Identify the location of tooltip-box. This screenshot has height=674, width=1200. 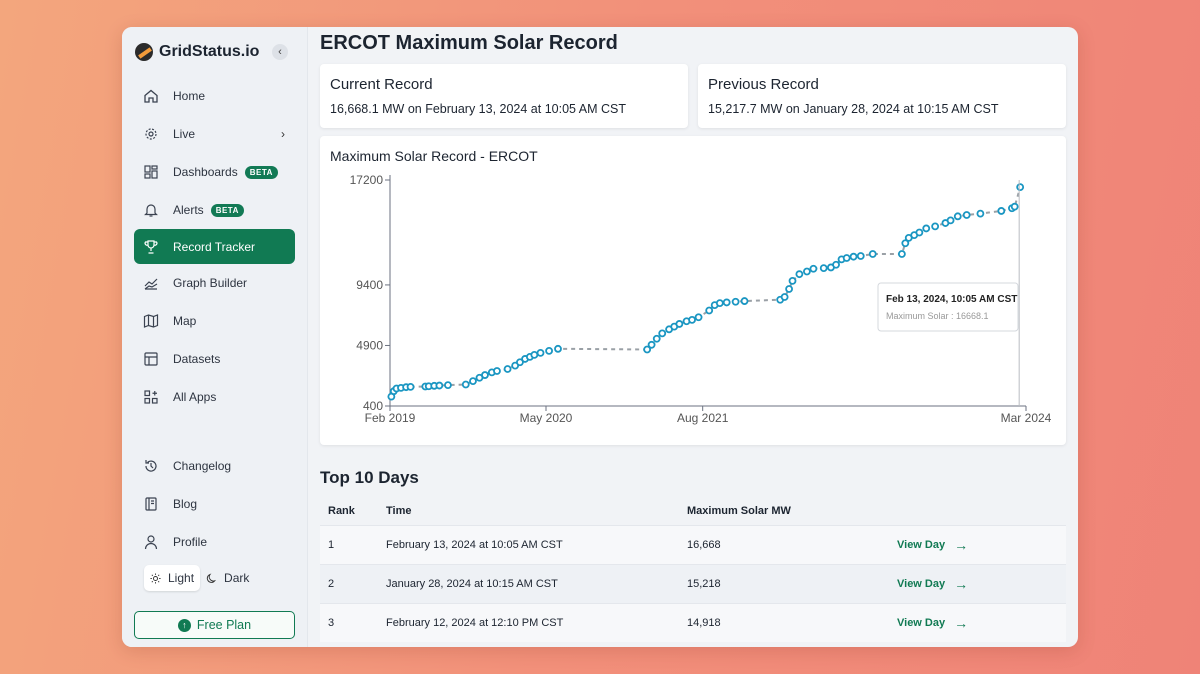
(948, 307).